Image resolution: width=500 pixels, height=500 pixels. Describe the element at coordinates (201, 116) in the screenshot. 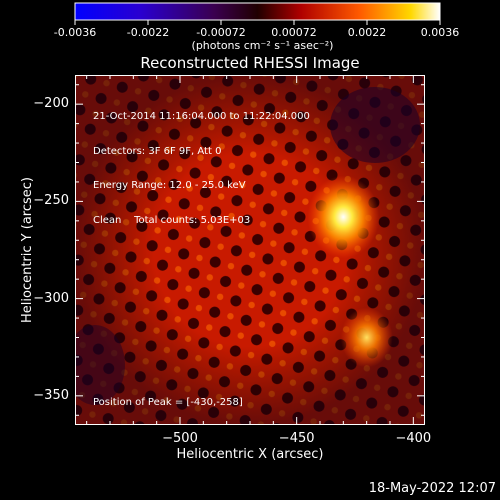

I see `time-range: 21-Oct-2014 11:16:04.000 to 11:22:04.000` at that location.